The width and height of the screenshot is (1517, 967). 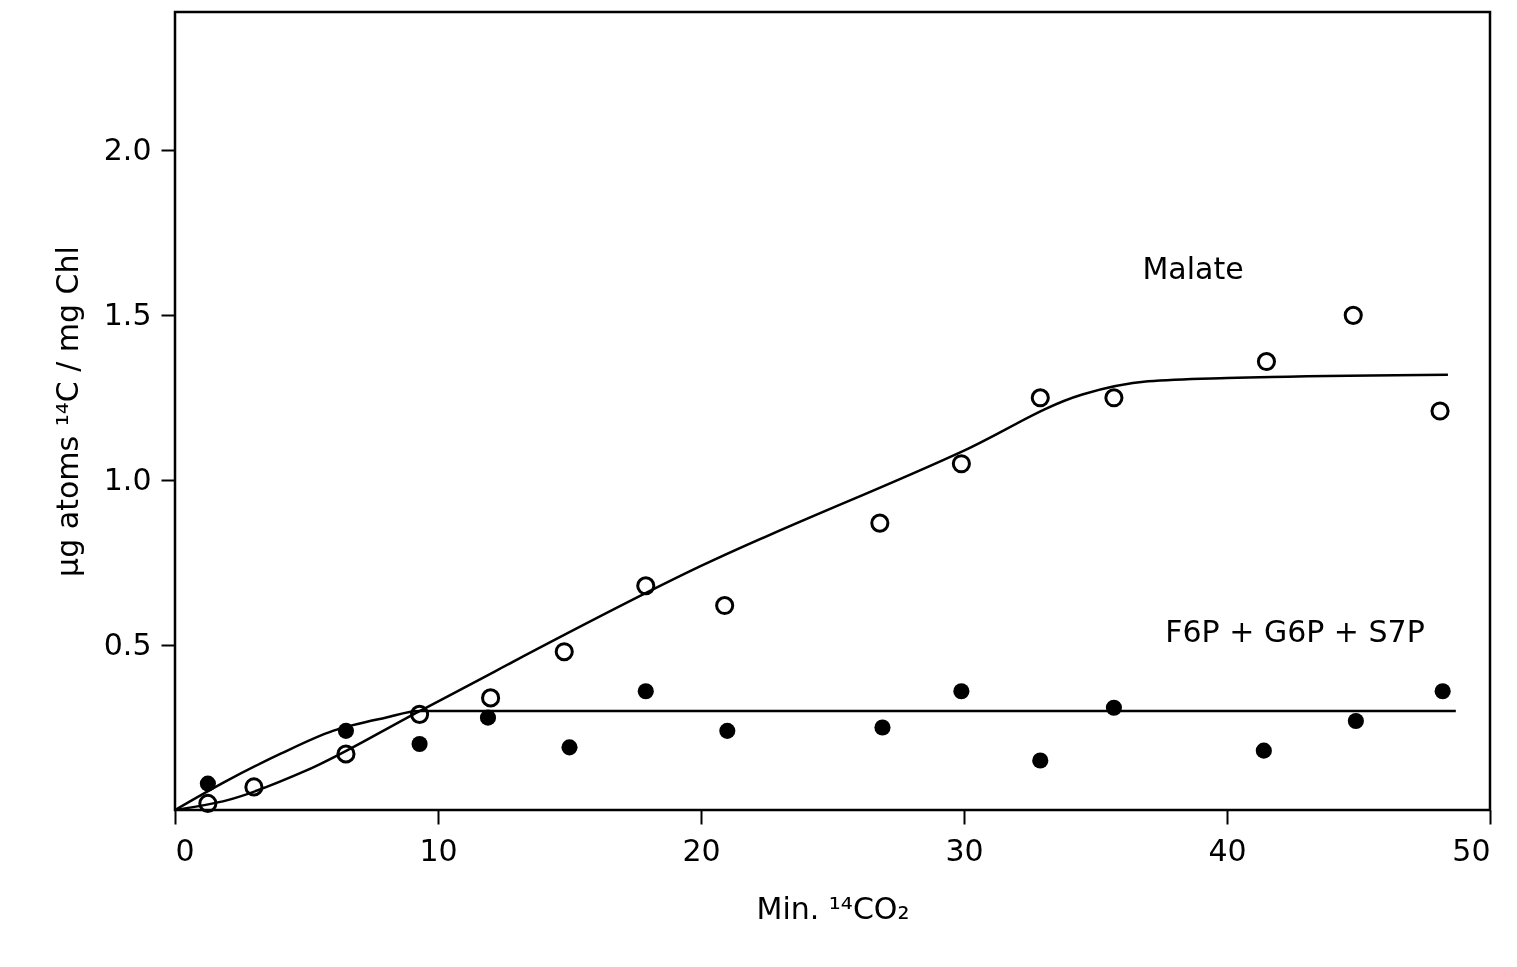 What do you see at coordinates (127, 479) in the screenshot?
I see `y-tick-label: 1.0` at bounding box center [127, 479].